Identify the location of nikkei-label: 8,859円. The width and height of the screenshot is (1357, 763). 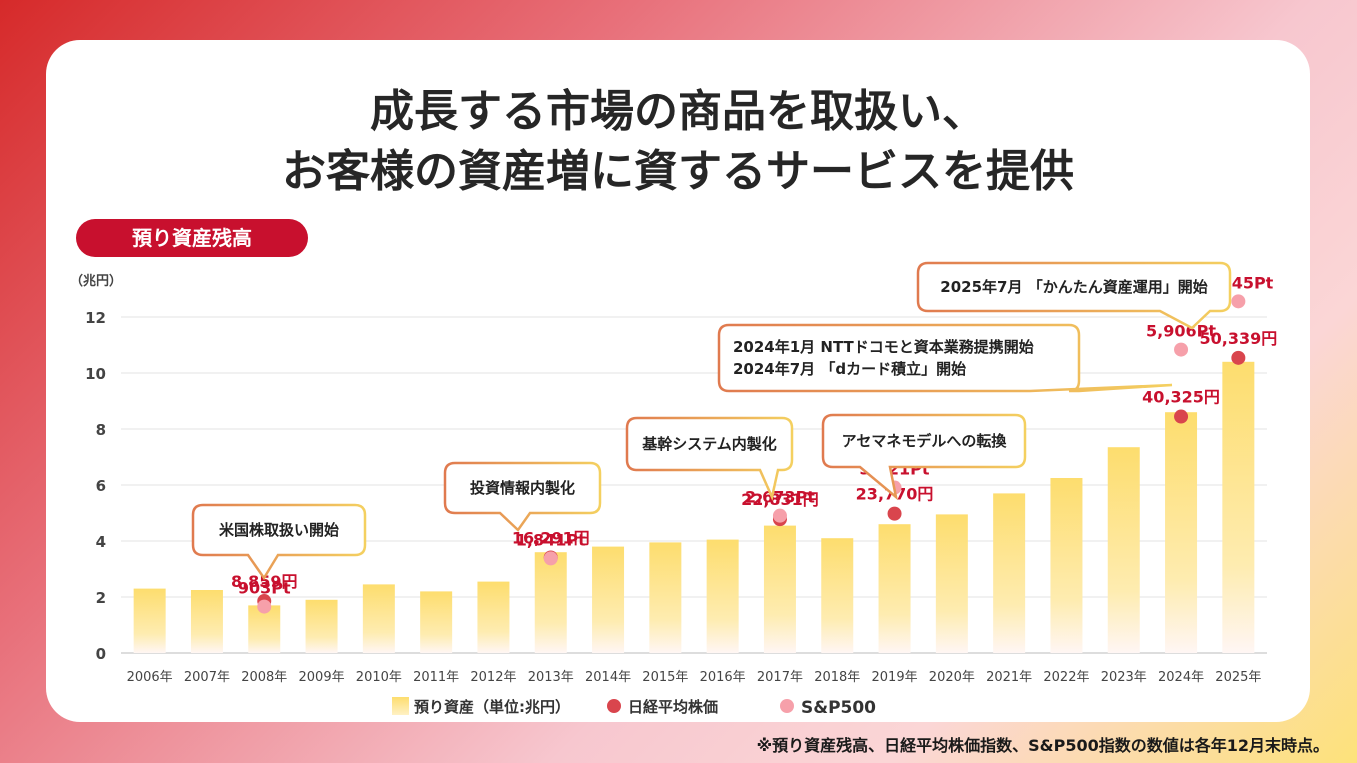
(264, 581).